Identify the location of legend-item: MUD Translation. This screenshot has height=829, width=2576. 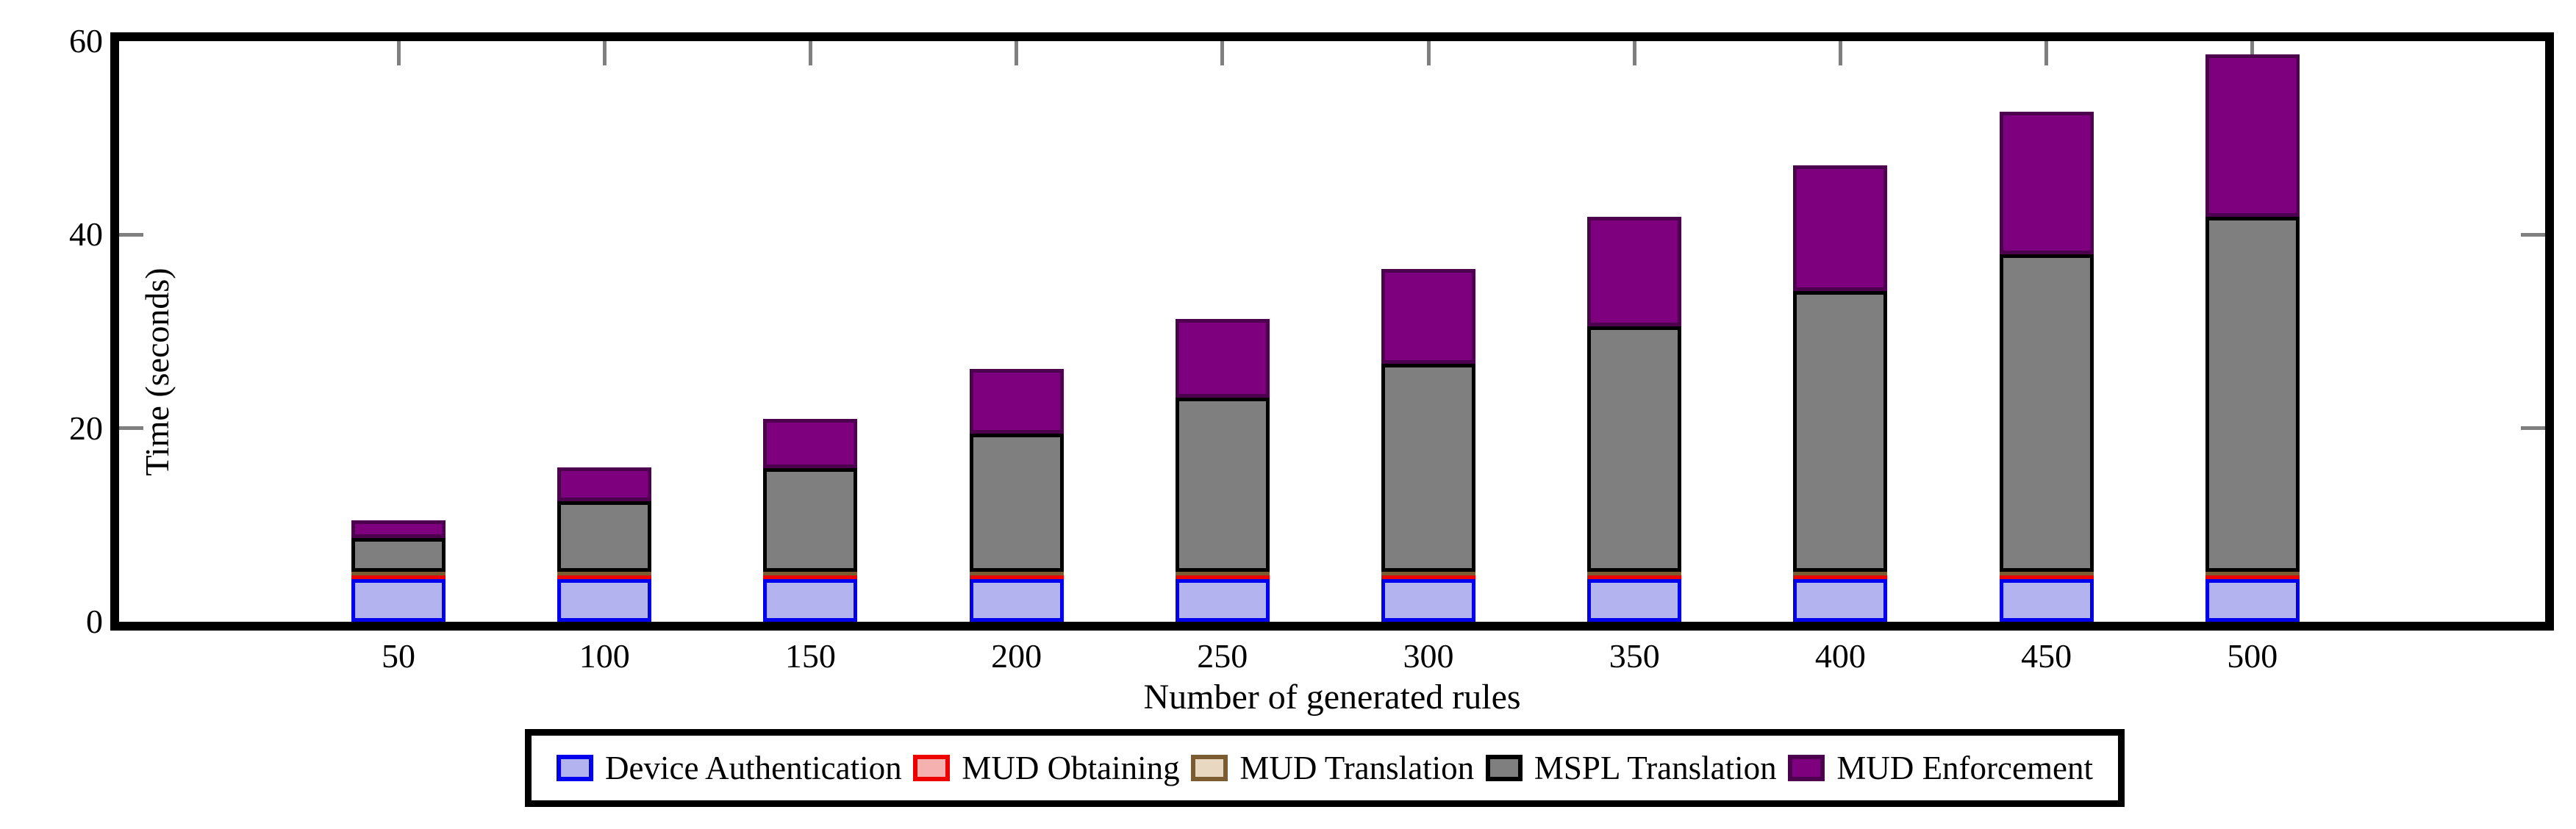
(1332, 768).